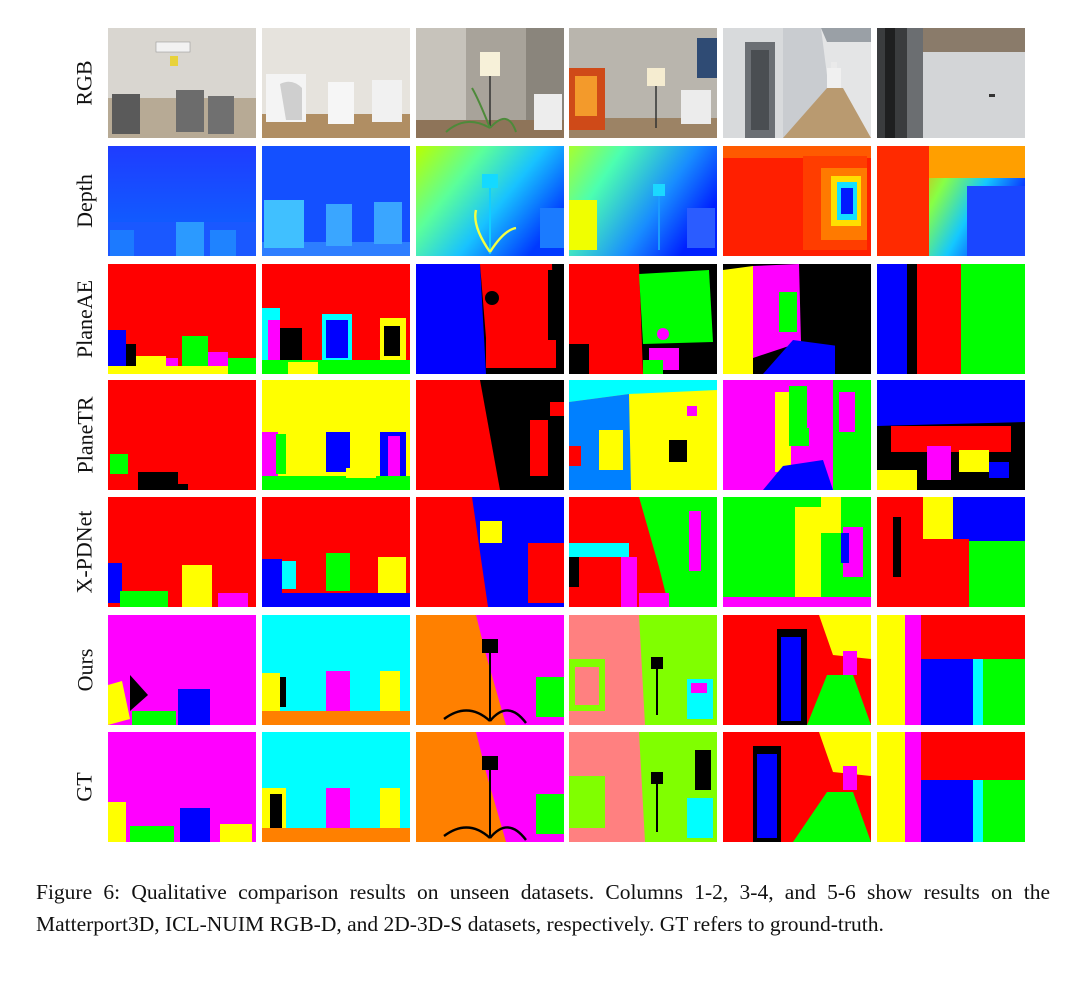  I want to click on xpdnet-tile-col5, so click(797, 552).